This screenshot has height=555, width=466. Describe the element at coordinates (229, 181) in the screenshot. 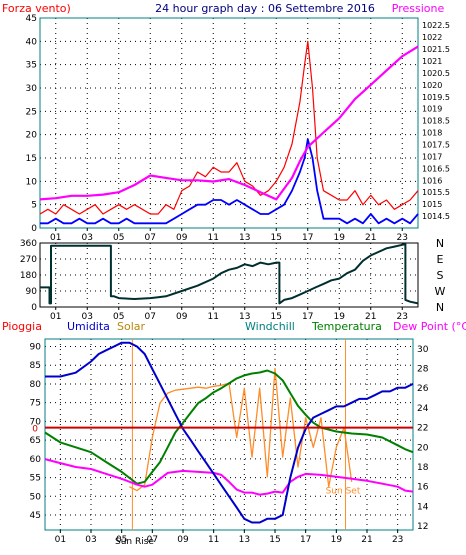

I see `series-avg` at that location.